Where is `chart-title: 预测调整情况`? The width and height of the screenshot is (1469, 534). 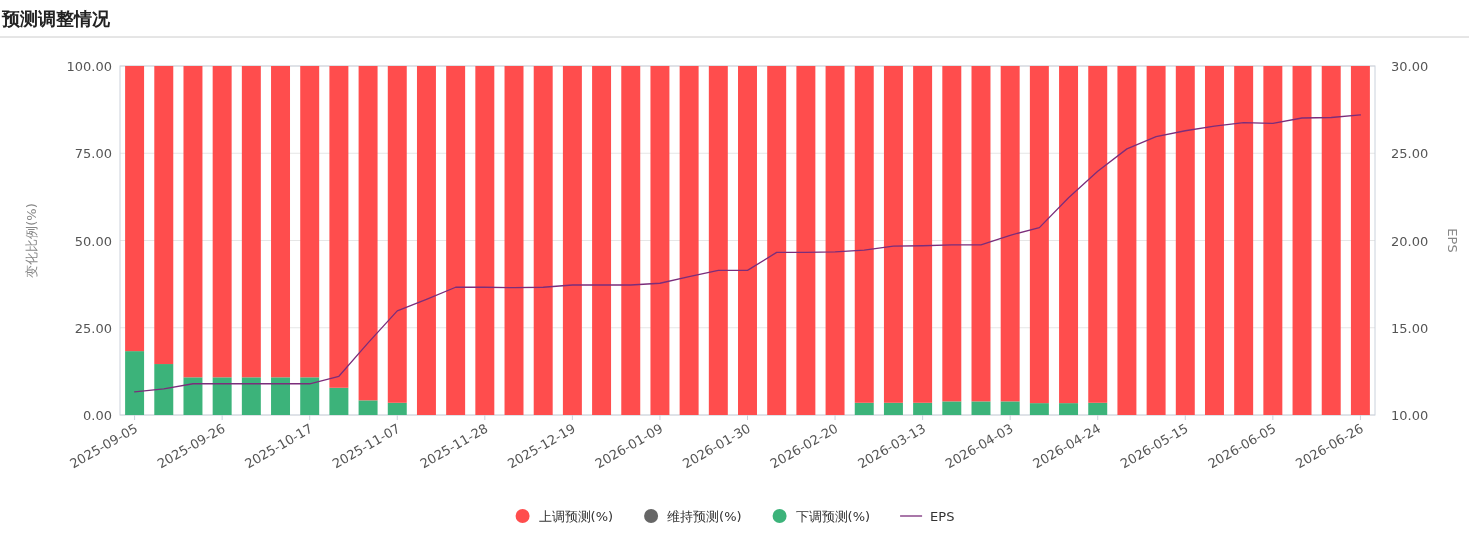
chart-title: 预测调整情况 is located at coordinates (56, 18).